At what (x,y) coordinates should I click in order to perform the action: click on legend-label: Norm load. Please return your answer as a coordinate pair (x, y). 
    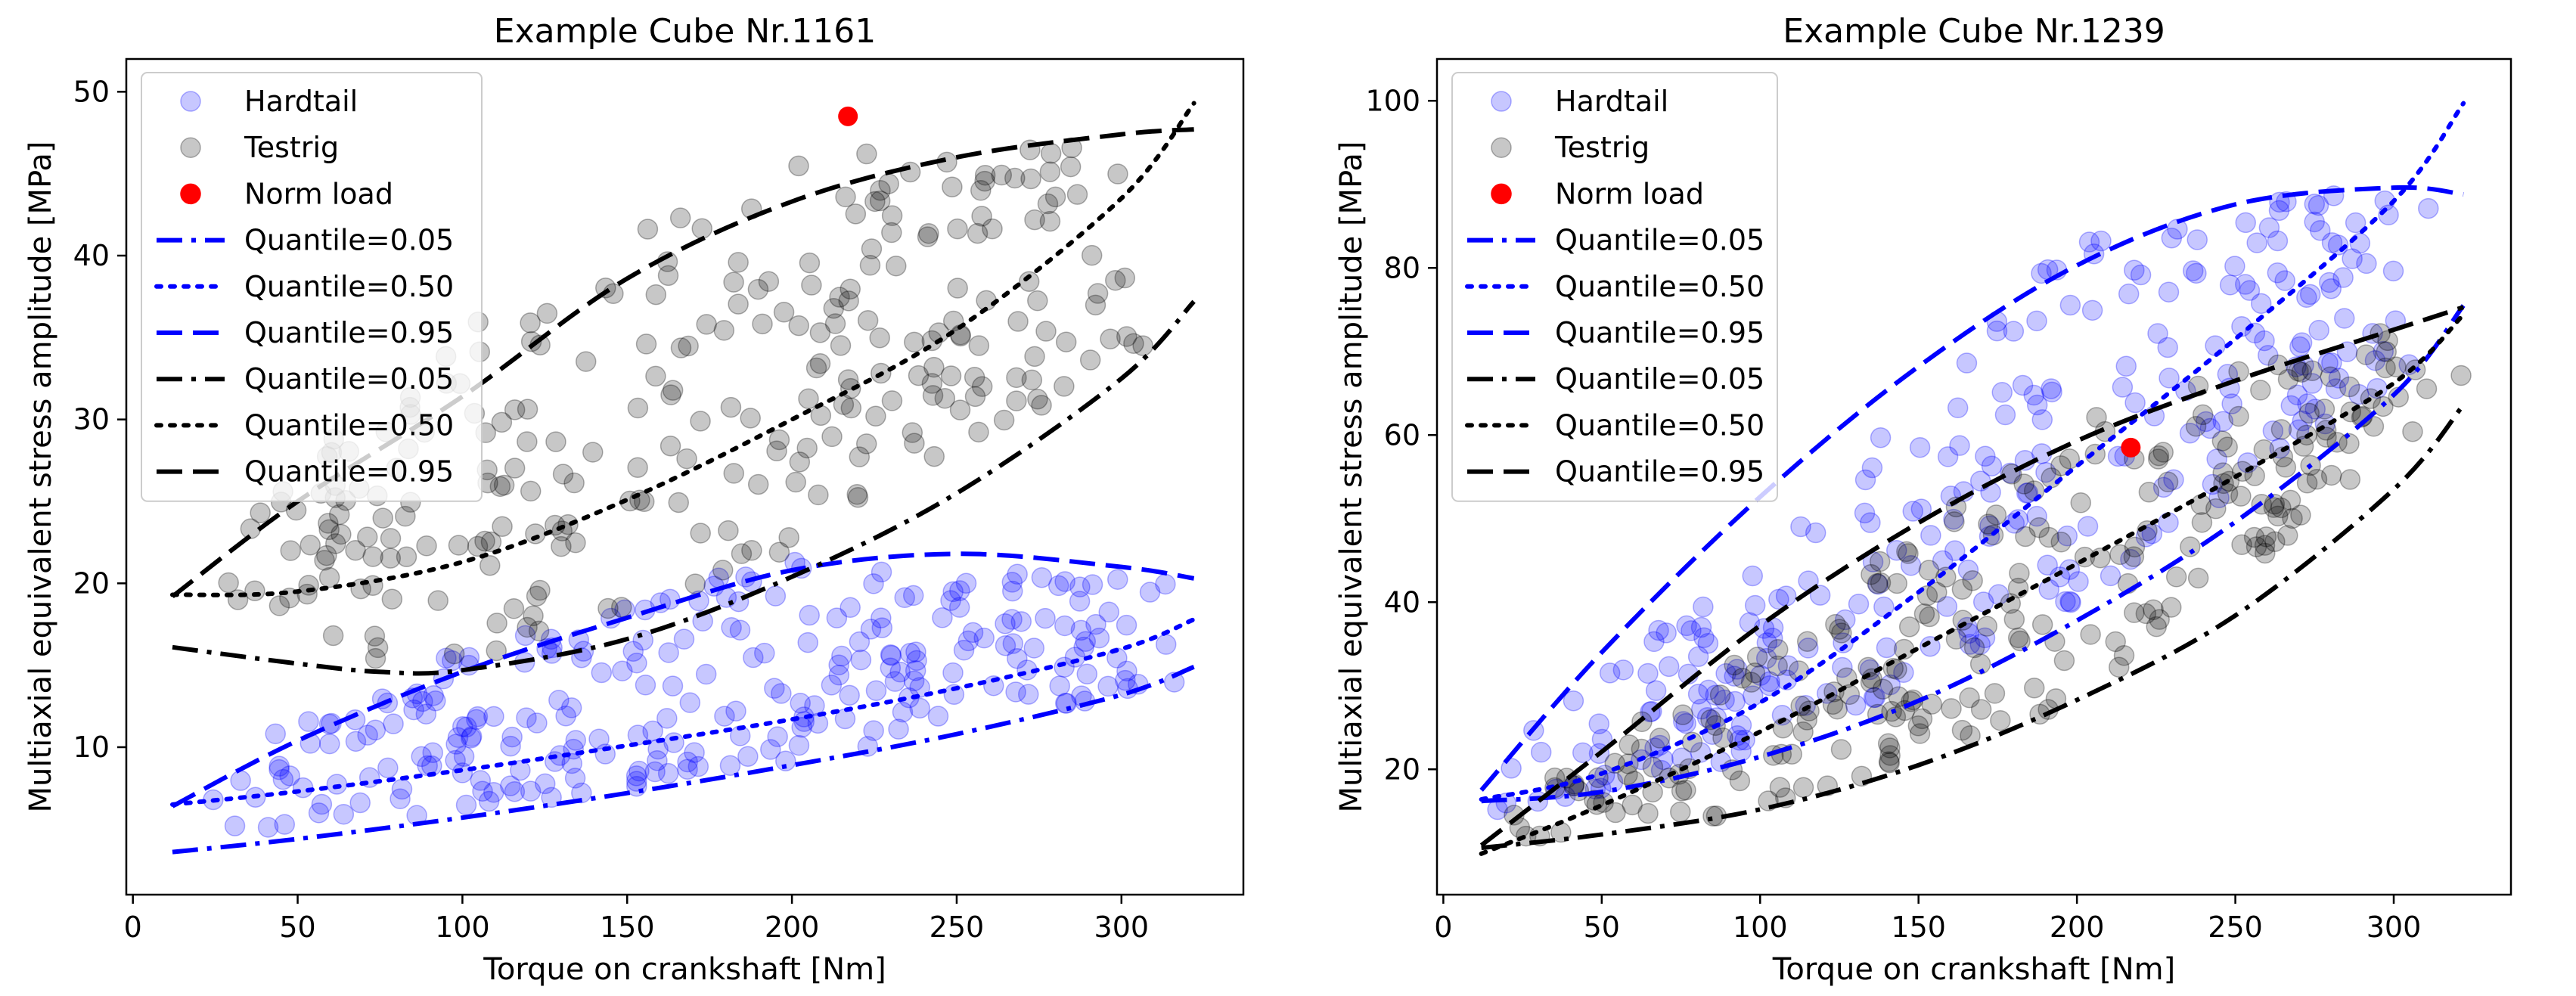
    Looking at the image, I should click on (318, 193).